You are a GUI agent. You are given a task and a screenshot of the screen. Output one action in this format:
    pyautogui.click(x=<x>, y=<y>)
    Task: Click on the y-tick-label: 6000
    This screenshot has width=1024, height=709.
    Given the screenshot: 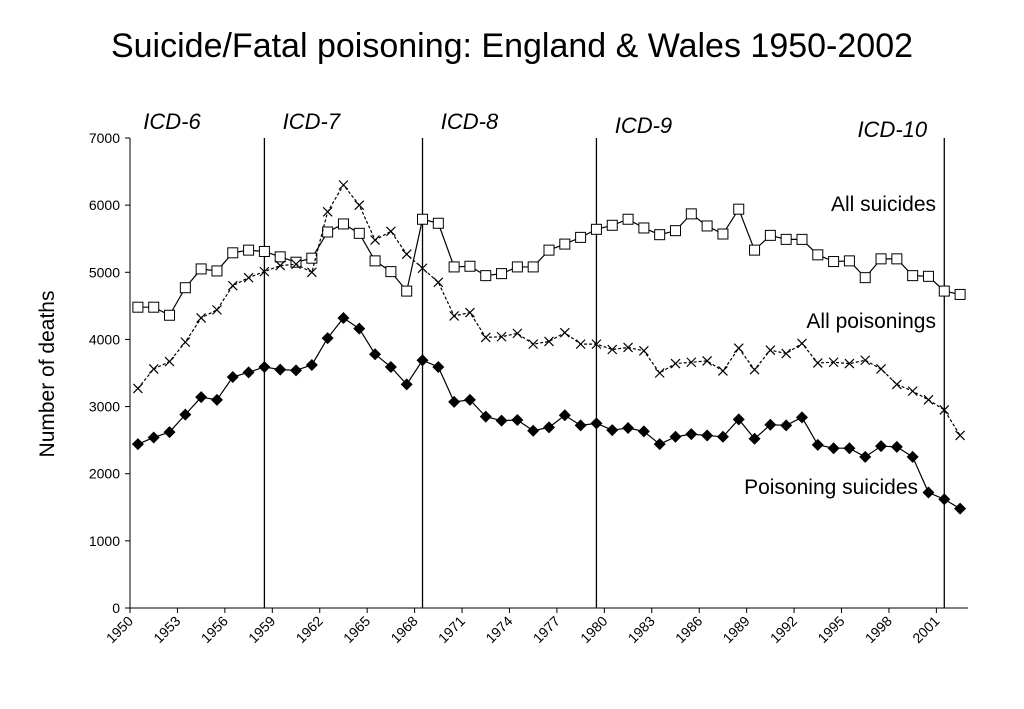 What is the action you would take?
    pyautogui.click(x=104, y=205)
    